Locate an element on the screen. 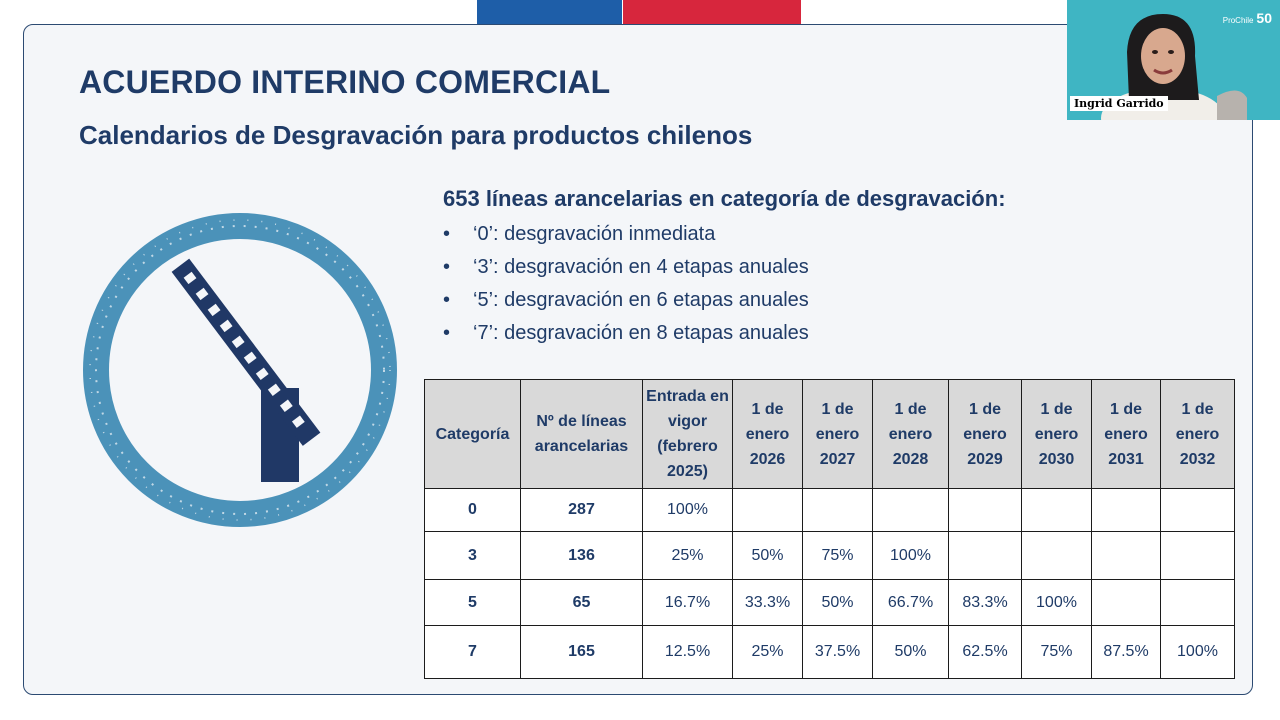  participant-video-tile: ProChile 50 Ingrid Garrido is located at coordinates (1173, 60).